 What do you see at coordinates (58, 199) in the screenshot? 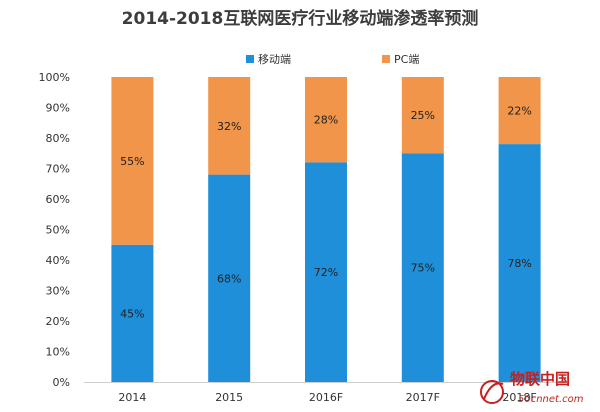
I see `y-tick-label: 60%` at bounding box center [58, 199].